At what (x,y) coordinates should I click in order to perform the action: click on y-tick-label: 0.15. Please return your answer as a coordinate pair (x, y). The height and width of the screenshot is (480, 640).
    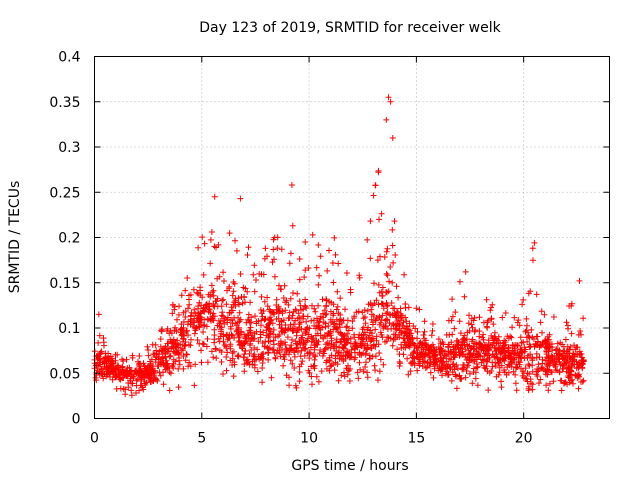
    Looking at the image, I should click on (64, 284).